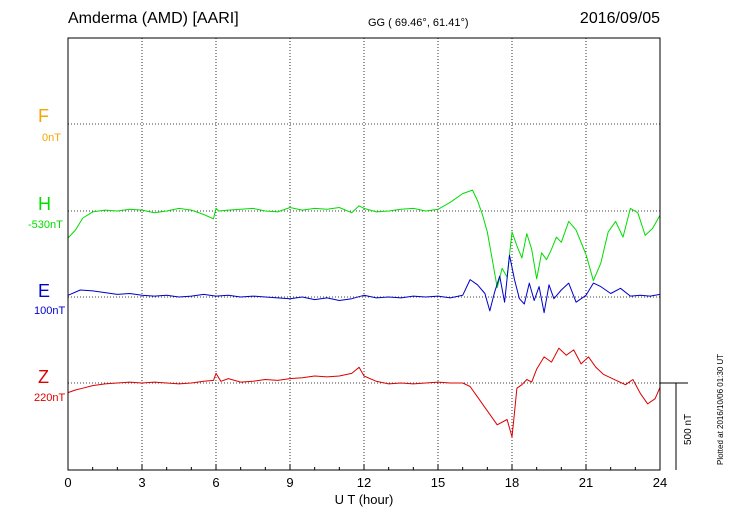 Image resolution: width=730 pixels, height=520 pixels. Describe the element at coordinates (619, 18) in the screenshot. I see `date-label: 2016/09/05` at that location.